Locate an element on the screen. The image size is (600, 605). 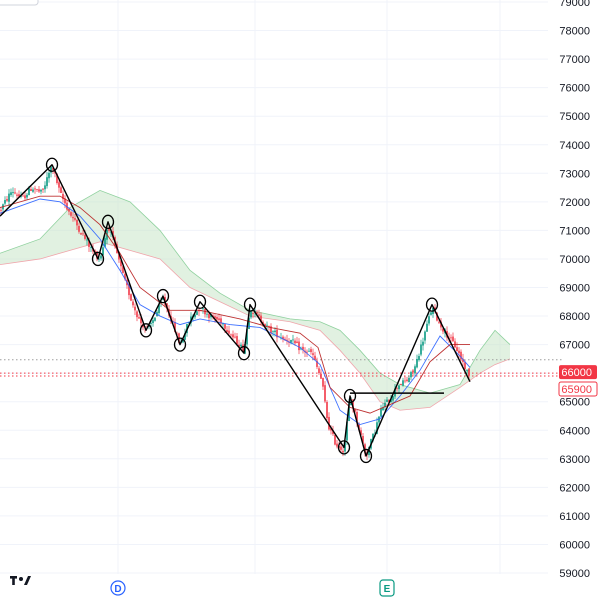
price-label: 66000 is located at coordinates (578, 372).